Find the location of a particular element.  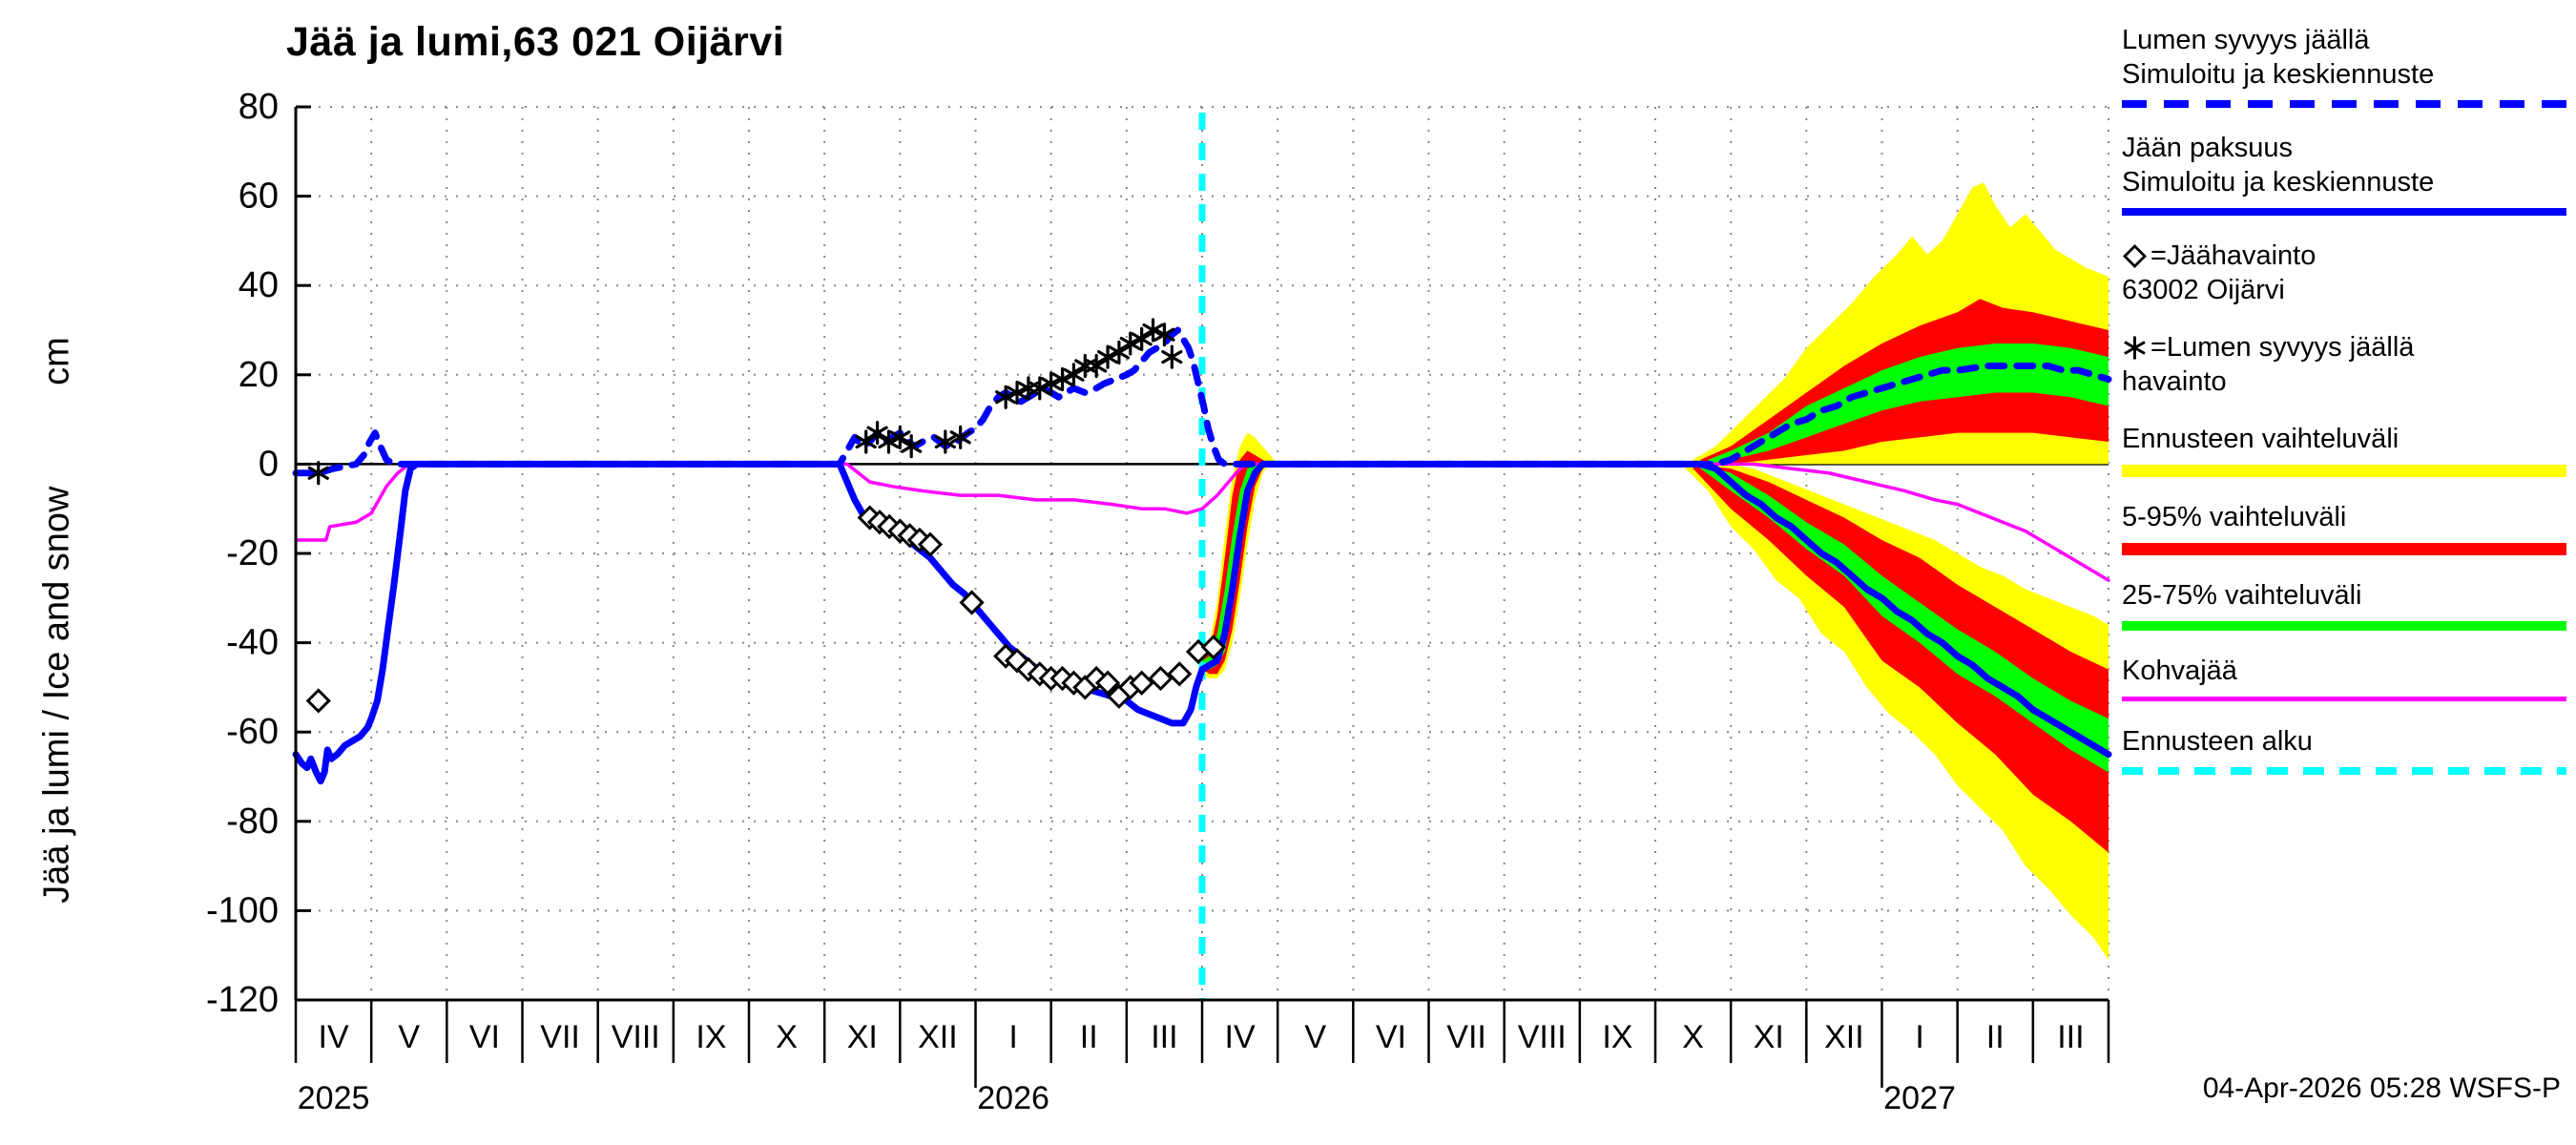

legend-item-snow-observation: =Lumen syvyys jäällä havainto is located at coordinates (2344, 364).